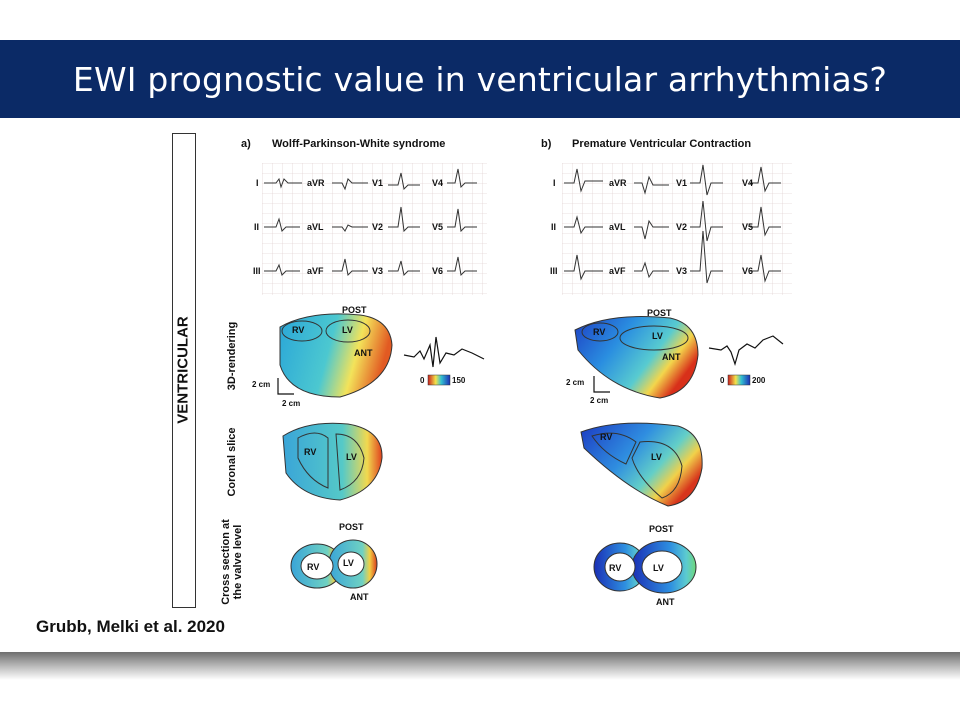 This screenshot has height=720, width=960. Describe the element at coordinates (232, 356) in the screenshot. I see `row-label-3d: 3D-rendering` at that location.